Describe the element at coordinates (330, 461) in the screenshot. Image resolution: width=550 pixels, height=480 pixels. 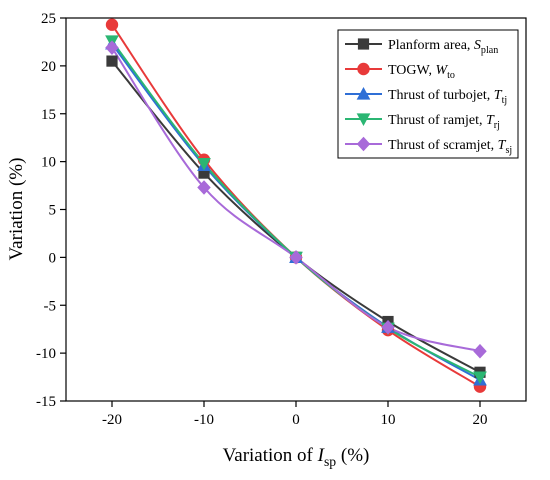
I see `x-axis-title-sub: sp` at that location.